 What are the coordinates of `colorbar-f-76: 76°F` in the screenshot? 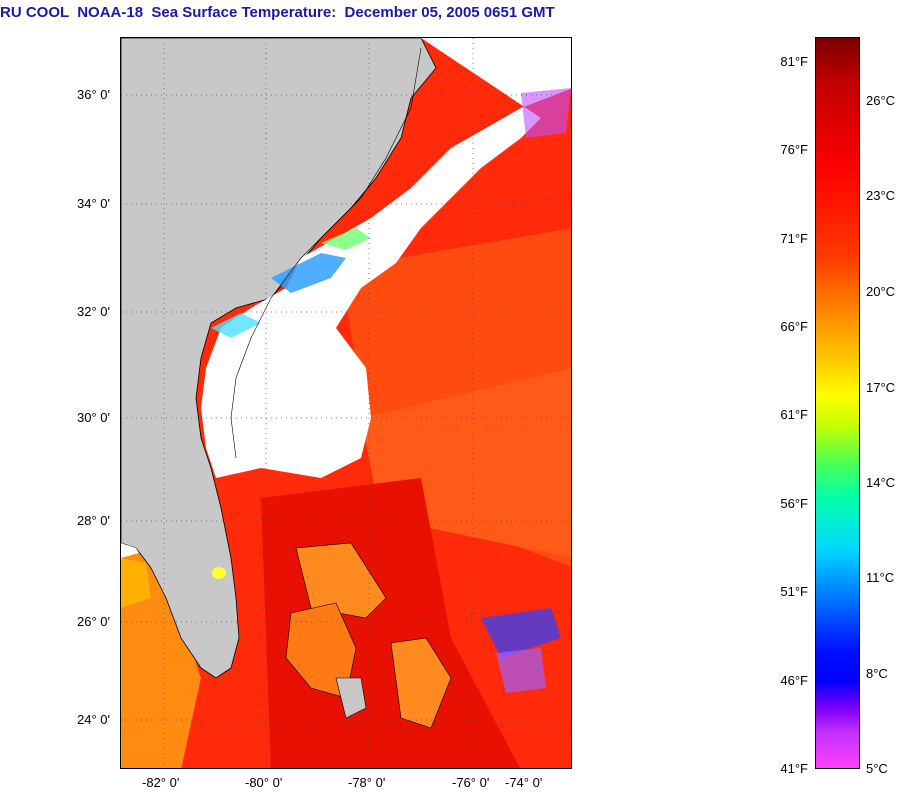 It's located at (794, 149).